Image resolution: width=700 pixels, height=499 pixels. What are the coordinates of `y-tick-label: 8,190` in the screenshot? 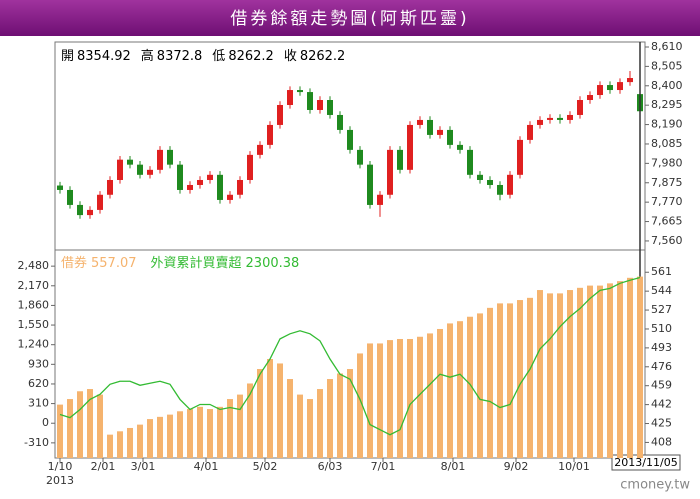 It's located at (667, 124).